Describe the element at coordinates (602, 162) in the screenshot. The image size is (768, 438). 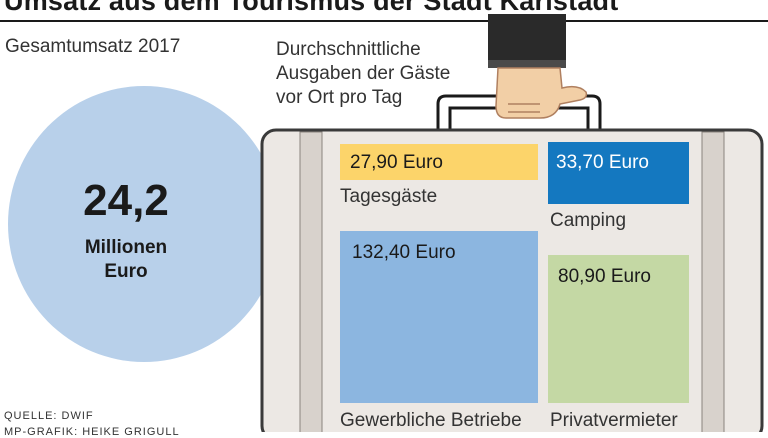
I see `value-camping: 33,70 Euro` at that location.